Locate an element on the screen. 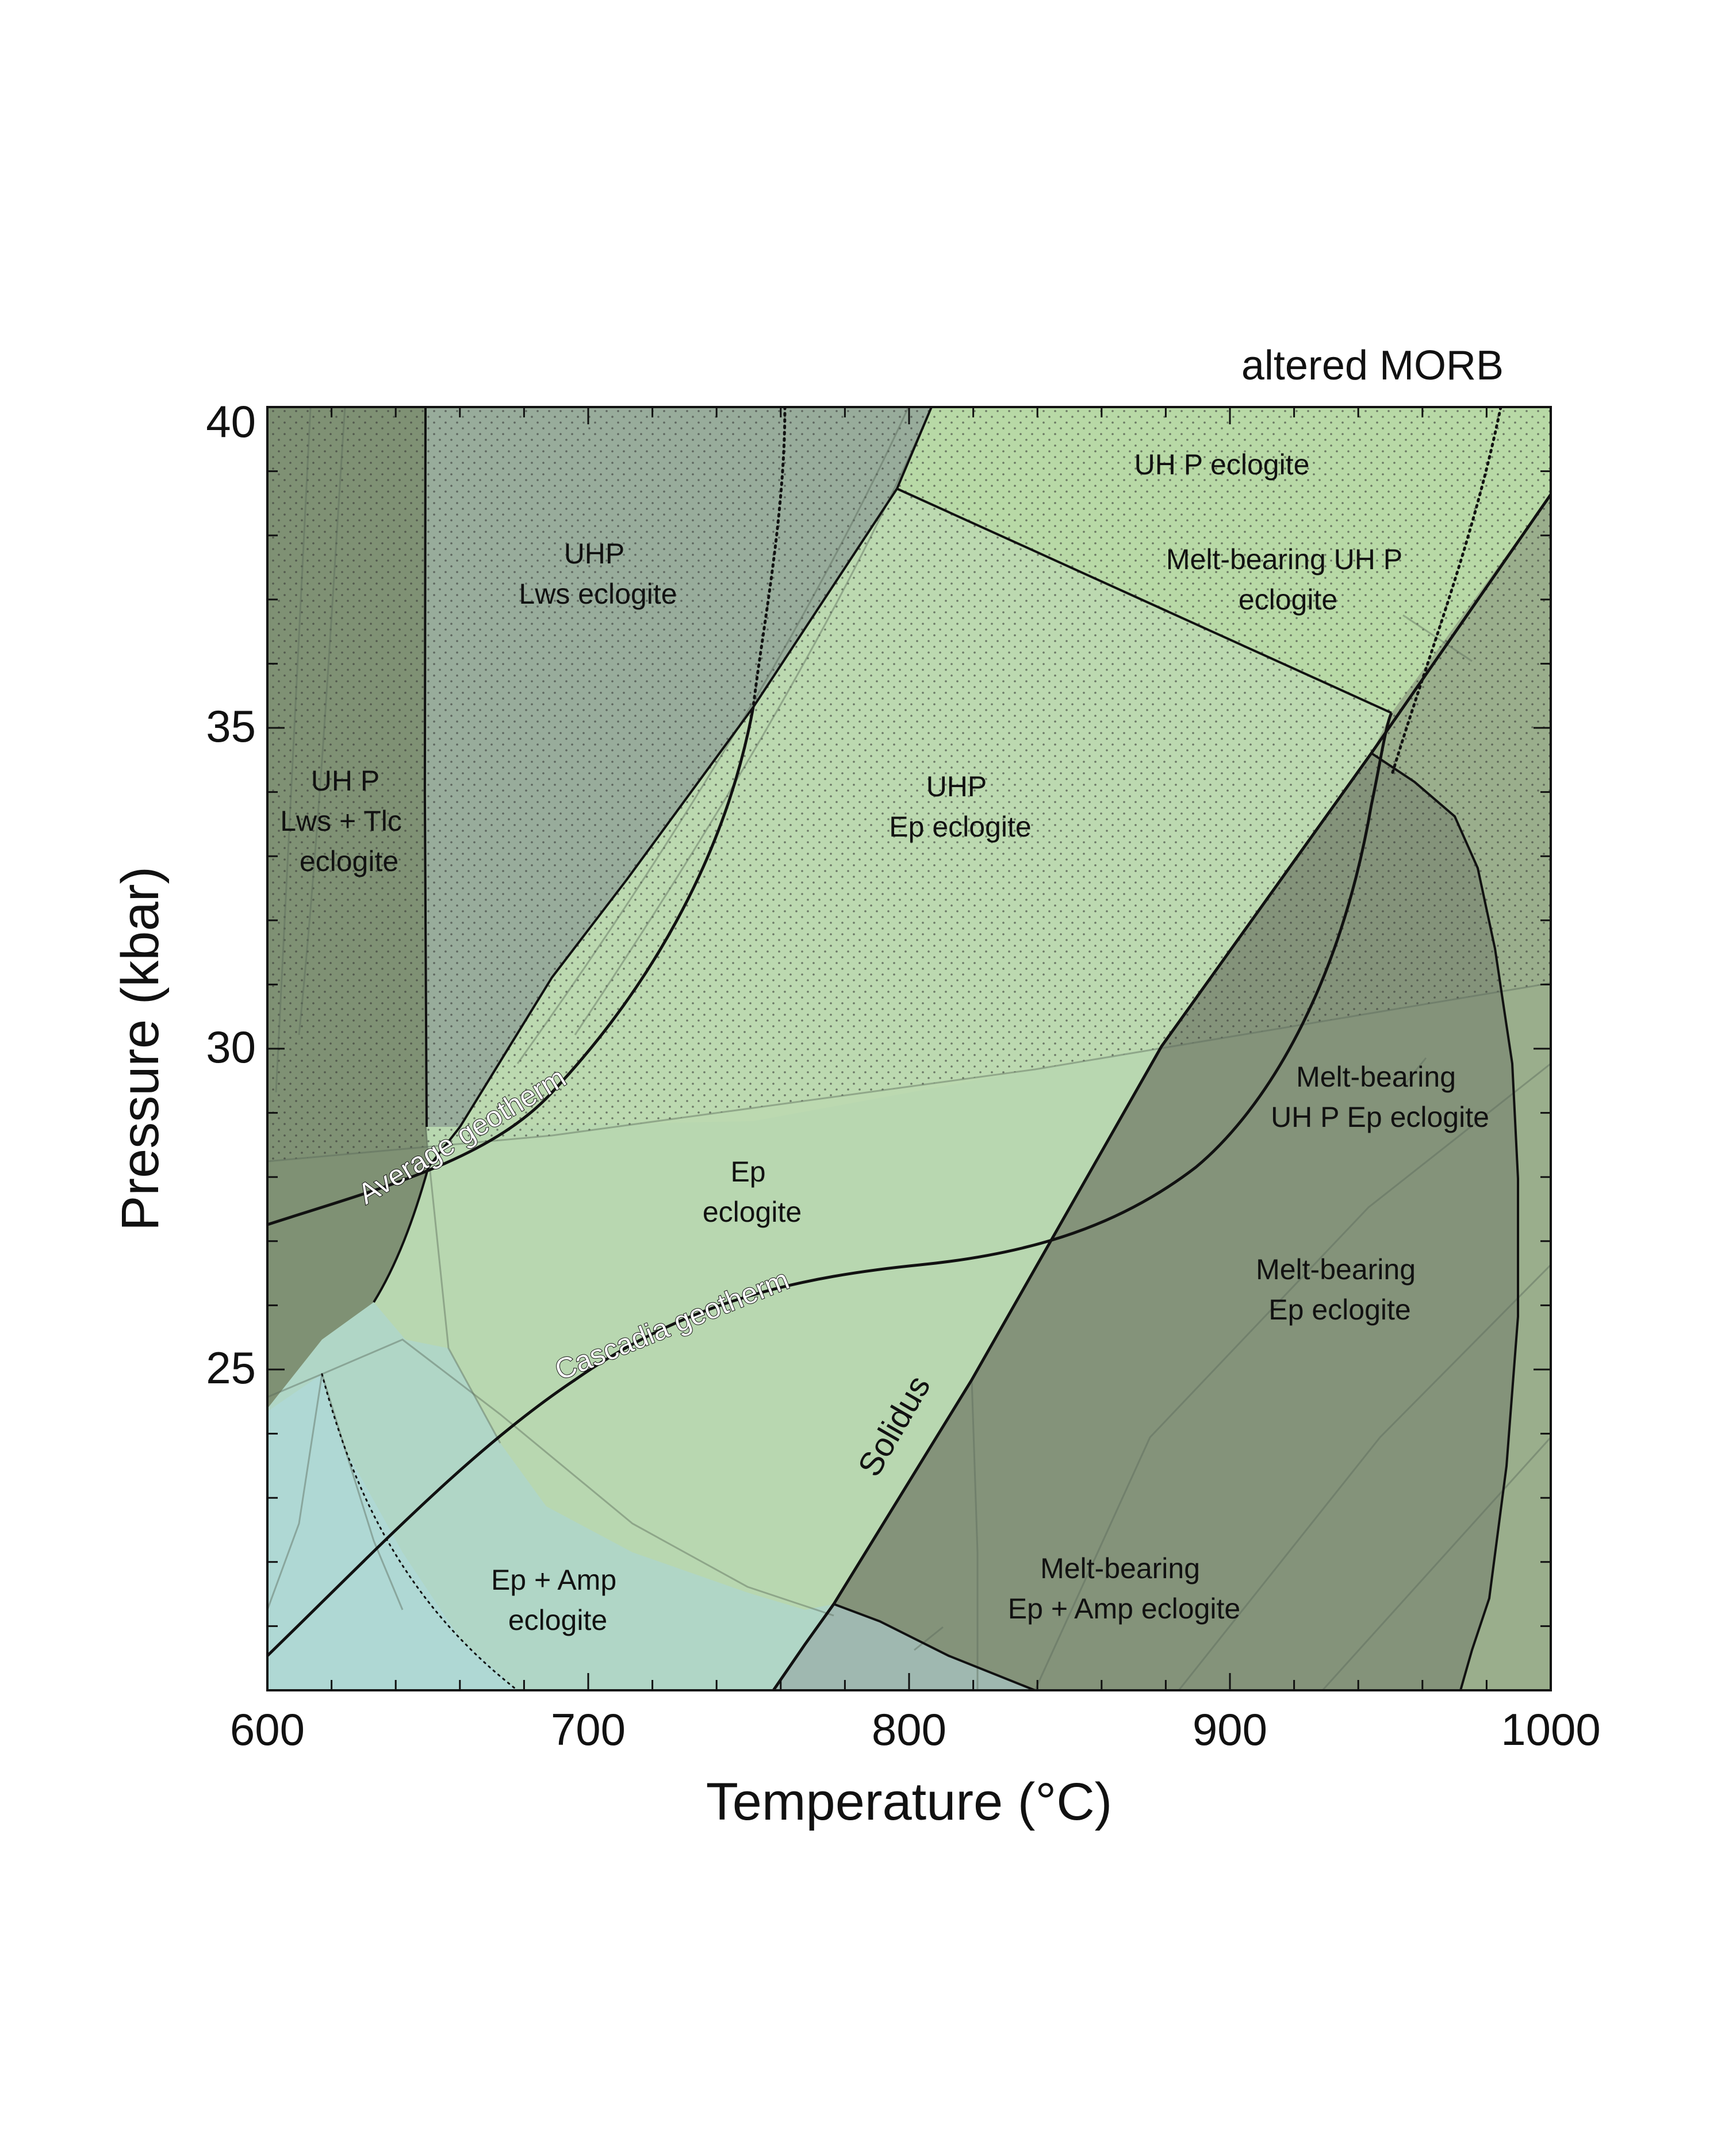 The width and height of the screenshot is (1725, 2156). x-tick-label: 600 is located at coordinates (267, 1729).